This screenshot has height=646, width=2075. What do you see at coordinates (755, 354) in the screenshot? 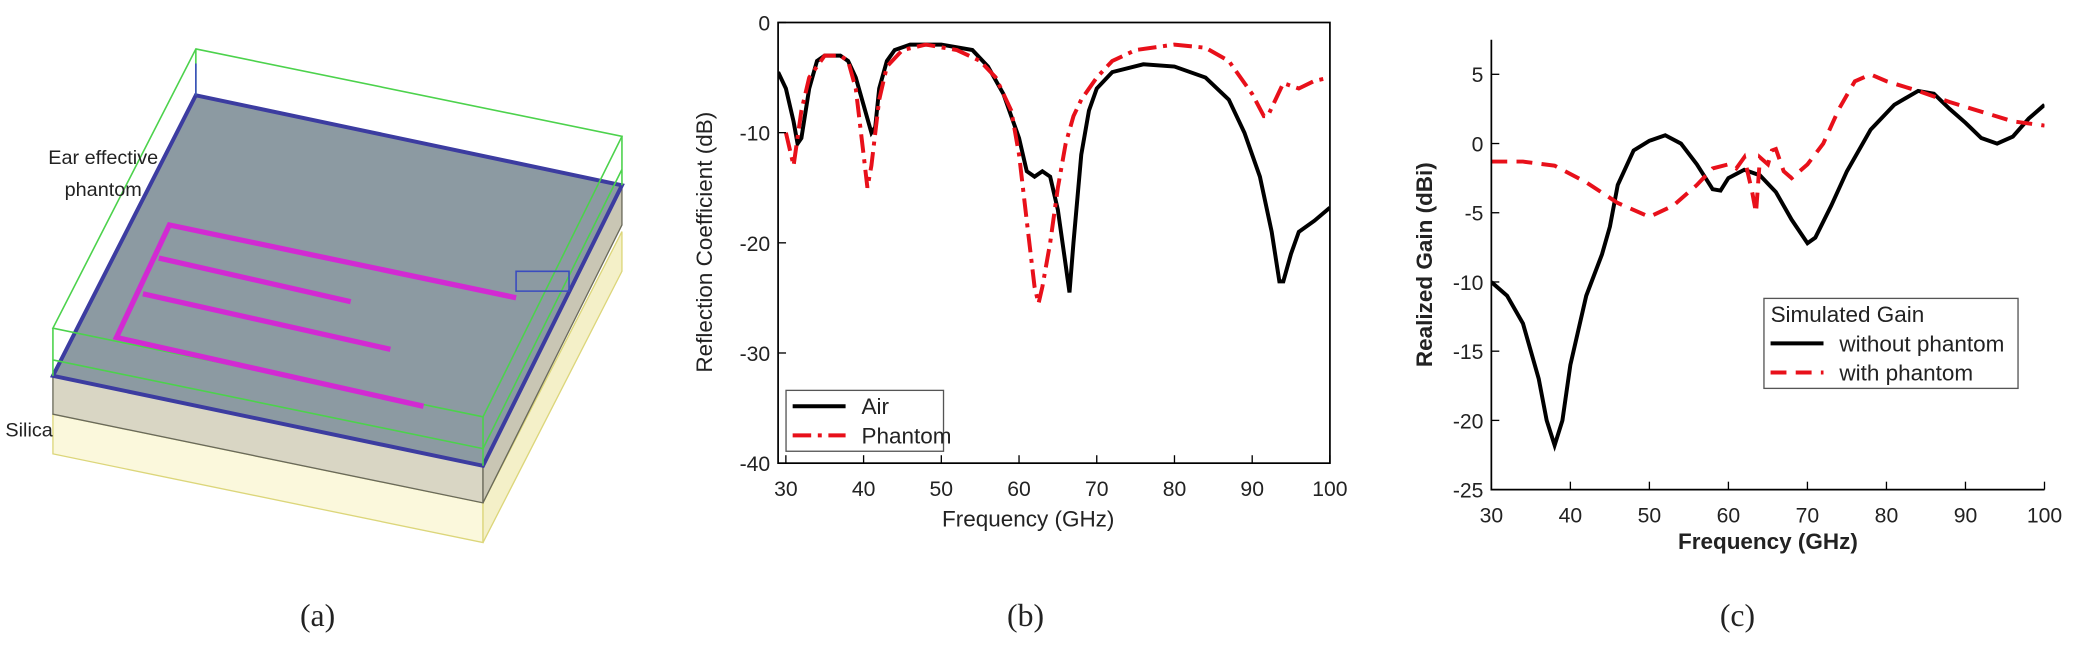
I see `y-tick-label: -30` at bounding box center [755, 354].